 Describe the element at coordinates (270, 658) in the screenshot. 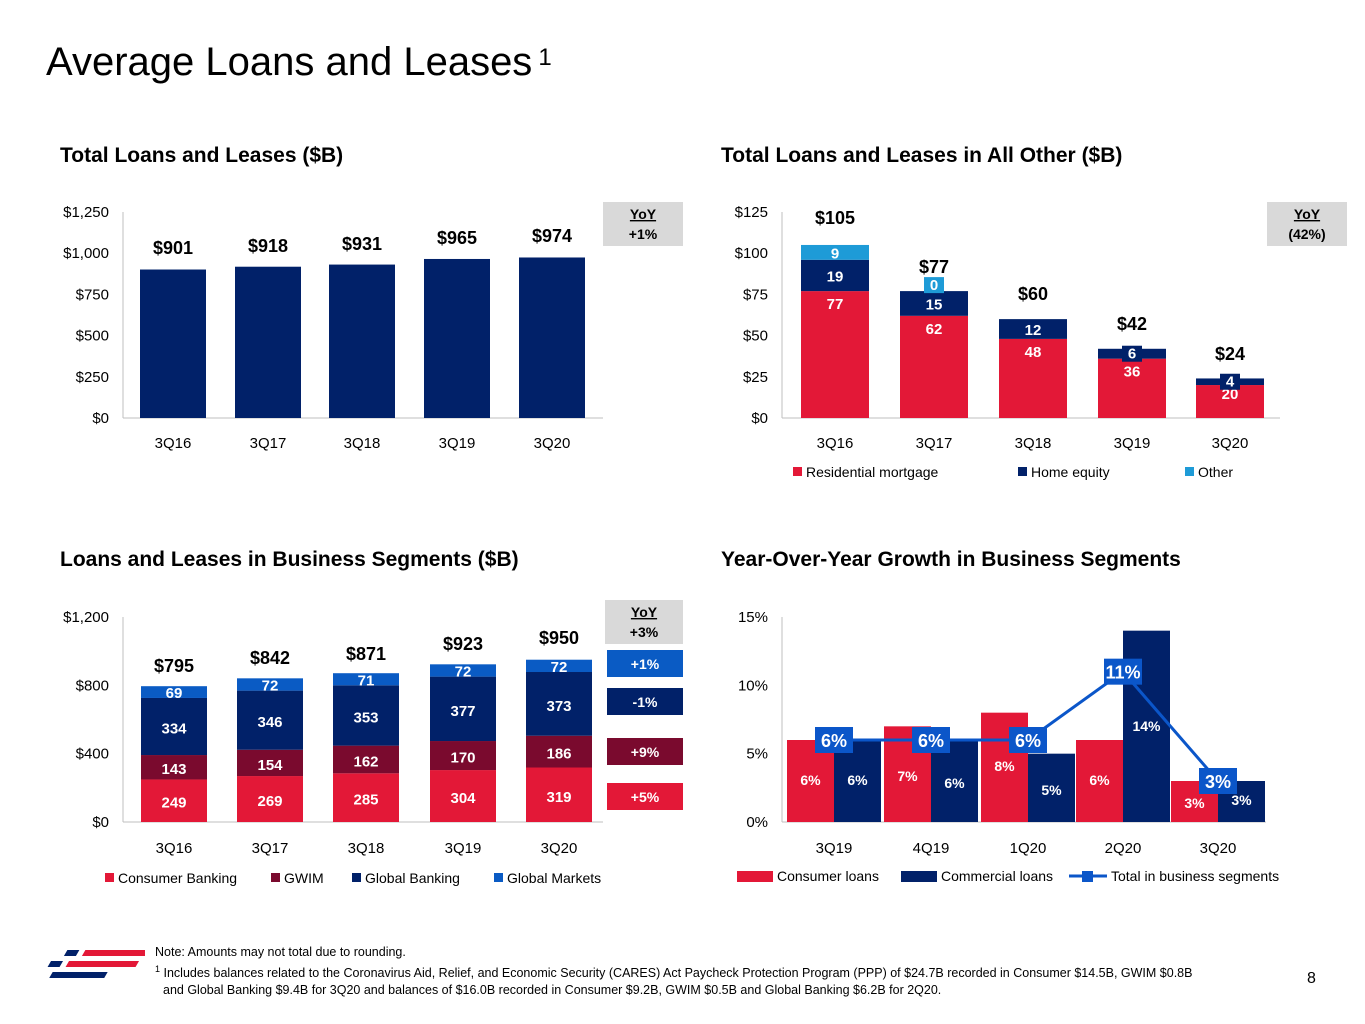

I see `chart3-total-label: $842` at that location.